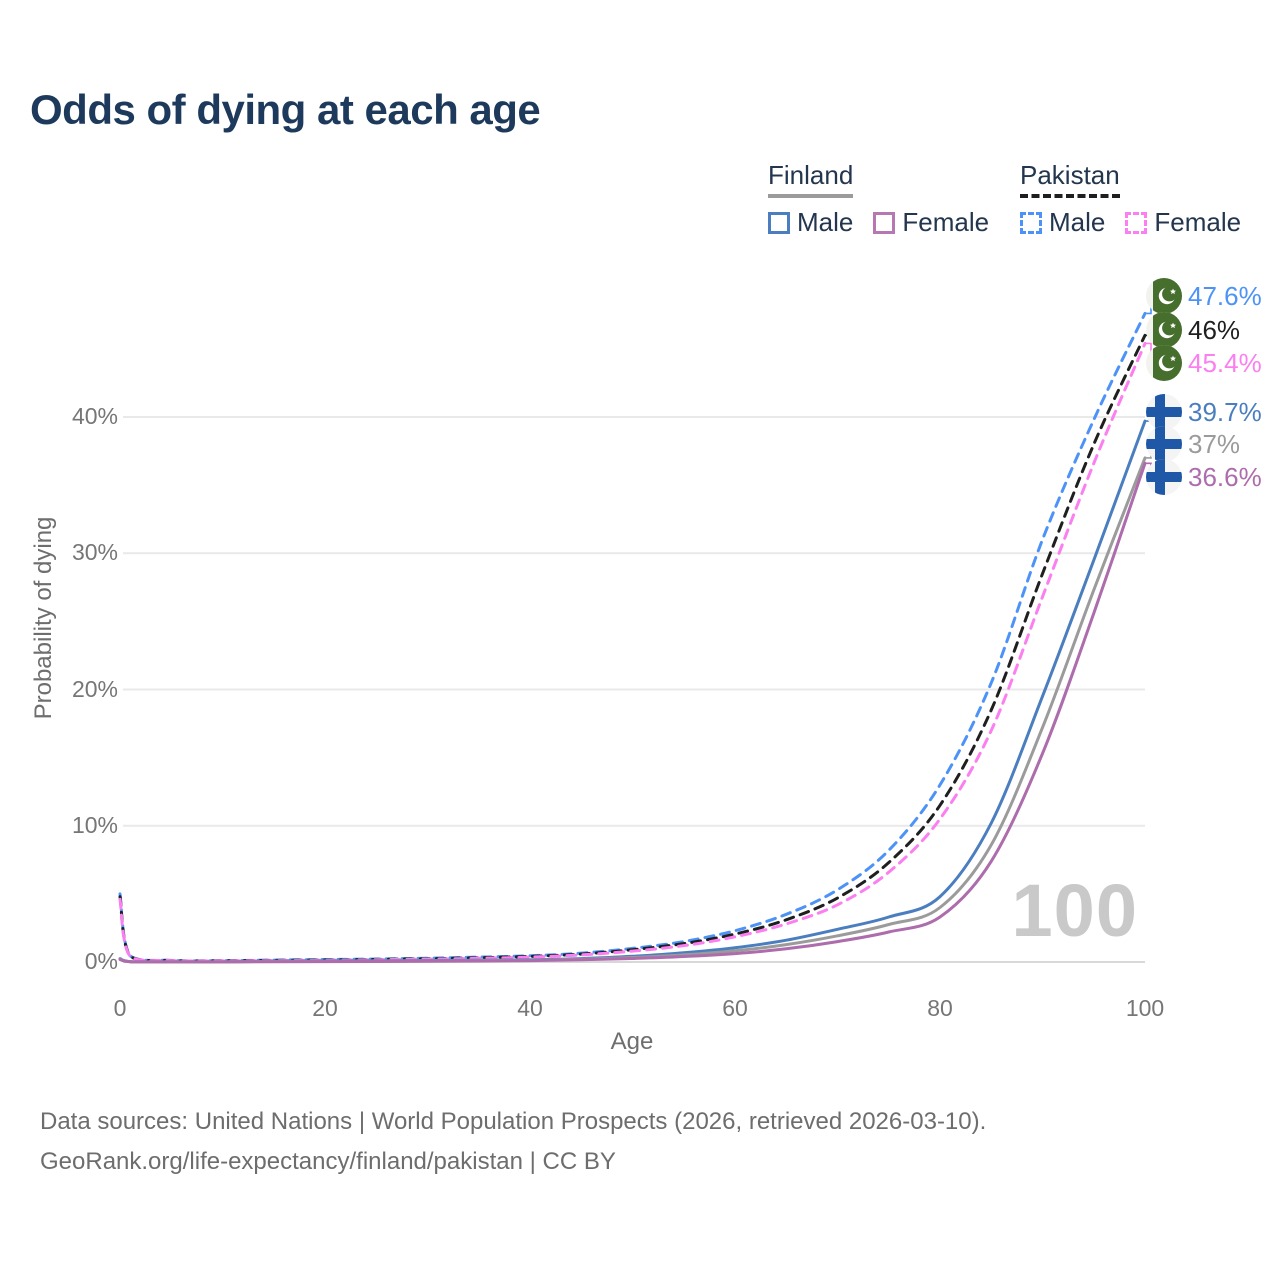  Describe the element at coordinates (779, 222) in the screenshot. I see `finland-male-checkbox` at that location.